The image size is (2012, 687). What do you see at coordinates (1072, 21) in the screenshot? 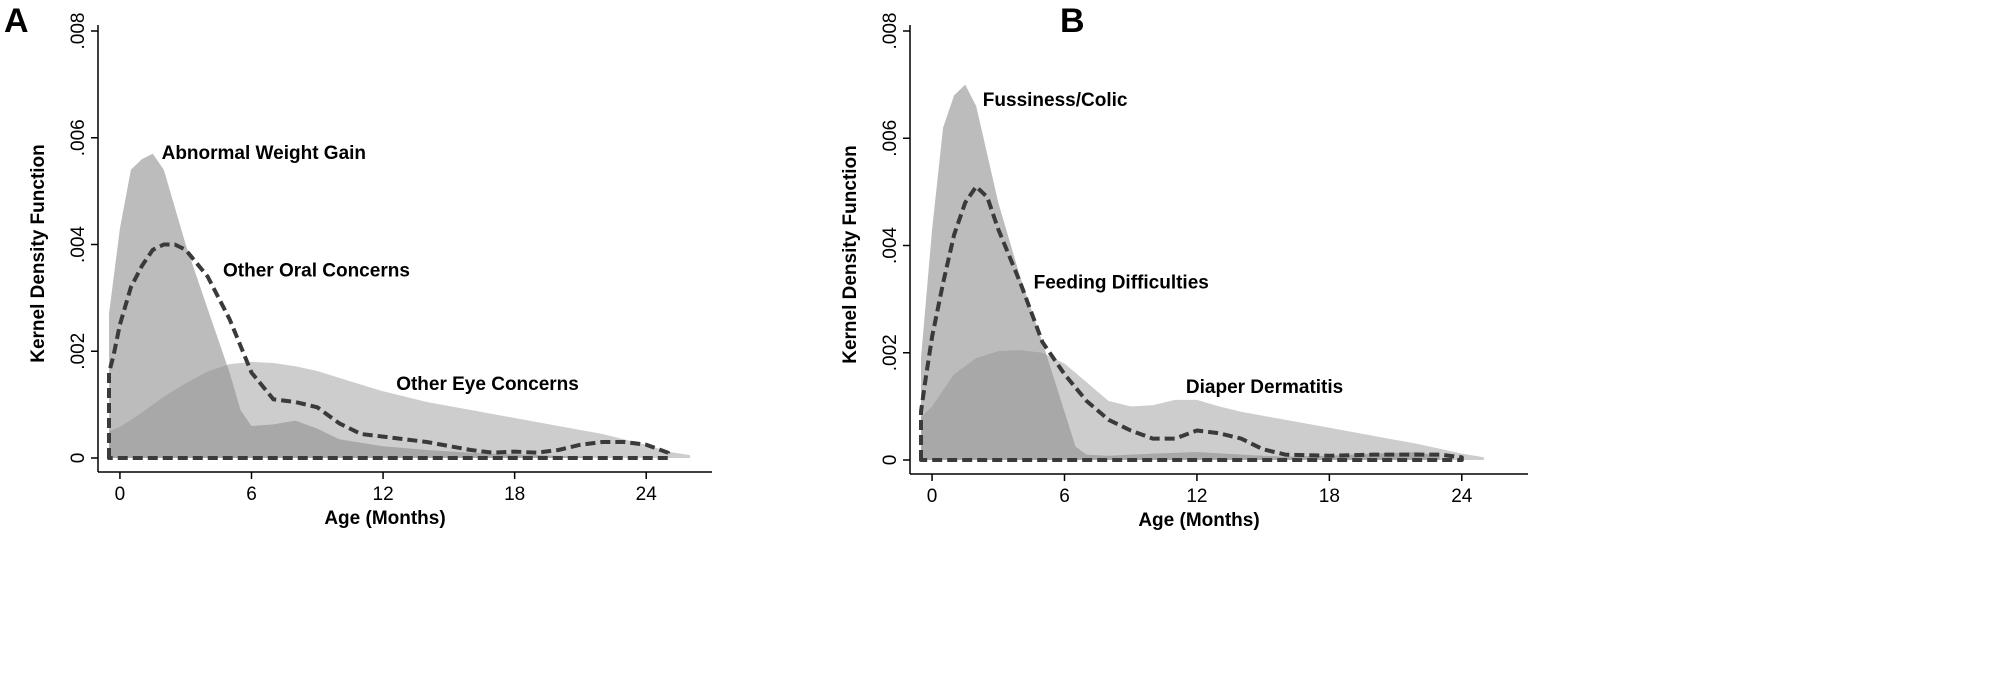
I see `panel-letter-b: B` at bounding box center [1072, 21].